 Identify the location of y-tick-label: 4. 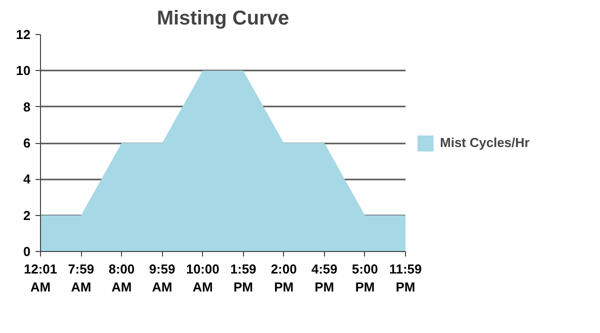
(27, 179).